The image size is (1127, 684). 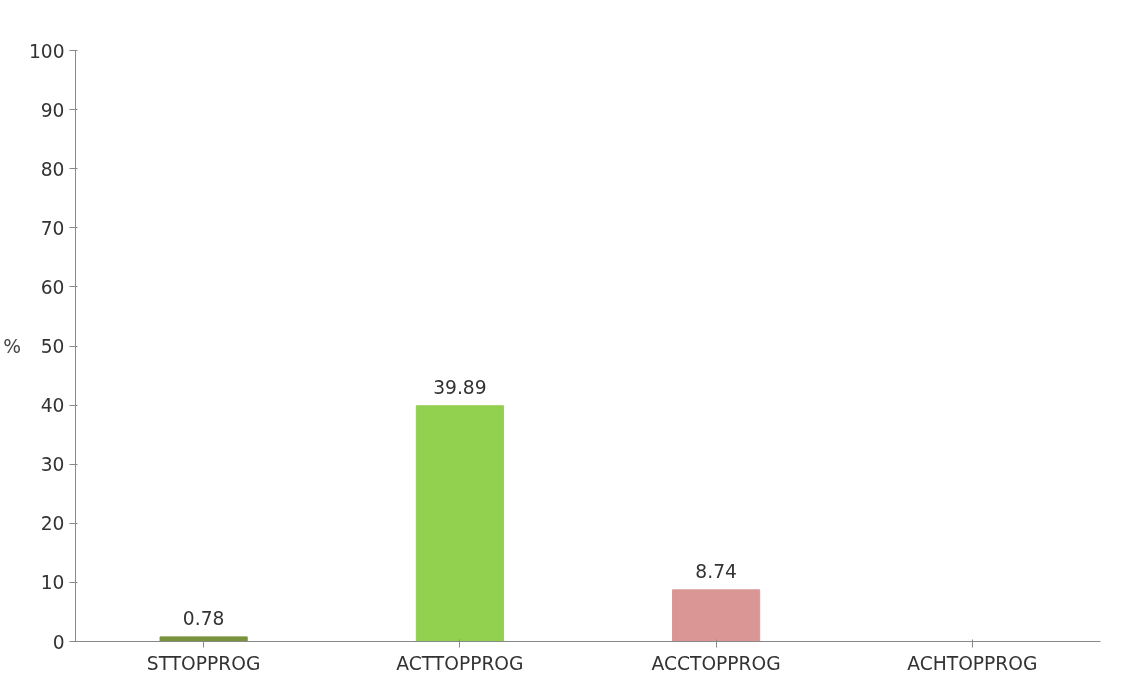 I want to click on y-tick-label: 40, so click(x=52, y=406).